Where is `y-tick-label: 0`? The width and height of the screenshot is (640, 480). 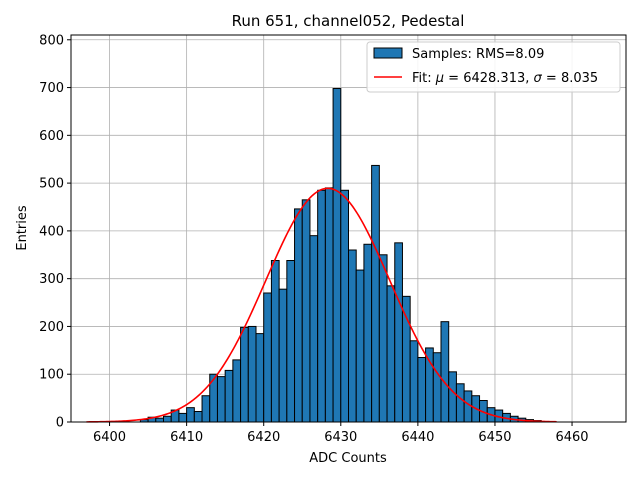 y-tick-label: 0 is located at coordinates (60, 423).